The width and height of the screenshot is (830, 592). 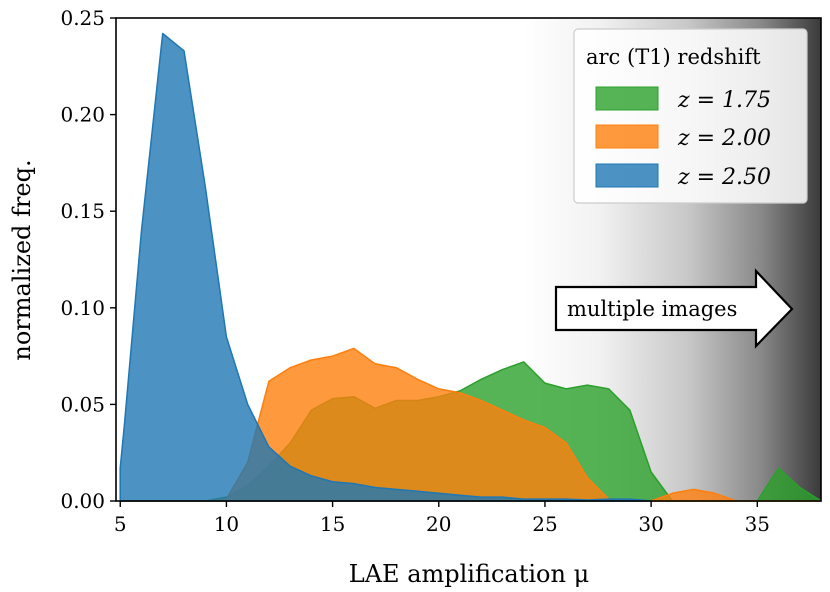 What do you see at coordinates (82, 211) in the screenshot?
I see `y-tick-label: 0.15` at bounding box center [82, 211].